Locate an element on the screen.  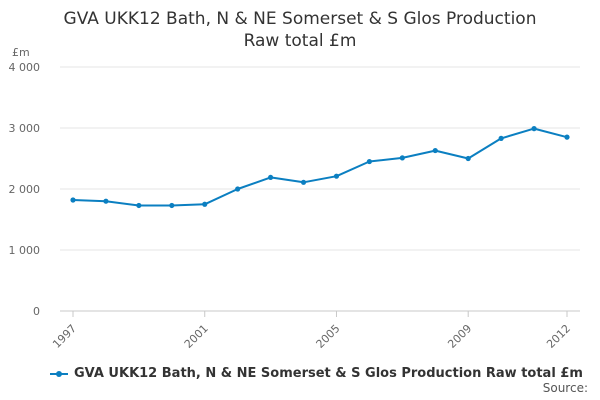
y-tick-label: 4 000 is located at coordinates (25, 67).